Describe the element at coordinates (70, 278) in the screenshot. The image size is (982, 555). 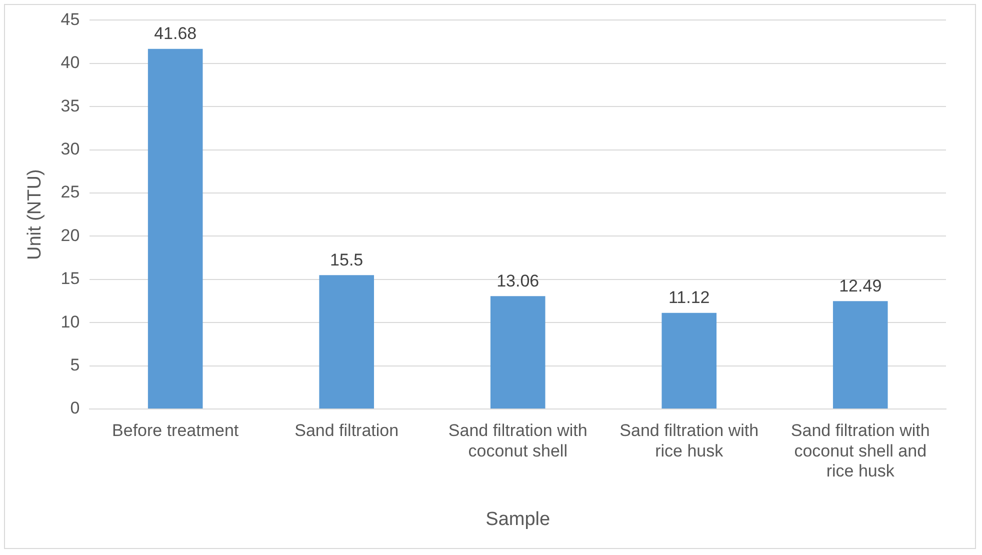
I see `y-tick-label: 15` at that location.